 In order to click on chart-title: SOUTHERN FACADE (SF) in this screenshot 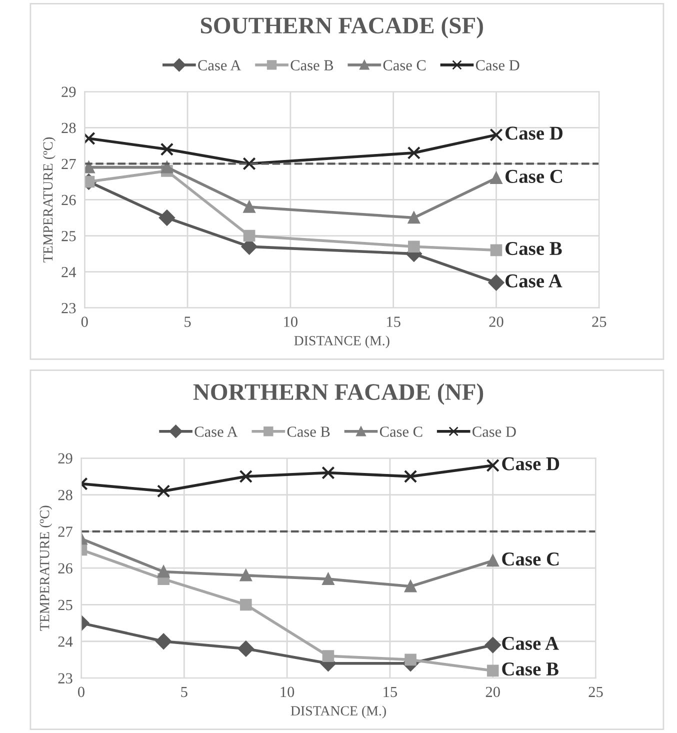, I will do `click(342, 27)`.